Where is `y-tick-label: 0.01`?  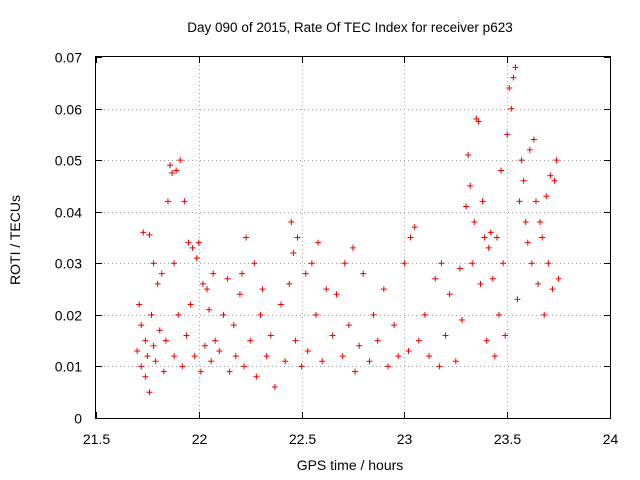 y-tick-label: 0.01 is located at coordinates (68, 367).